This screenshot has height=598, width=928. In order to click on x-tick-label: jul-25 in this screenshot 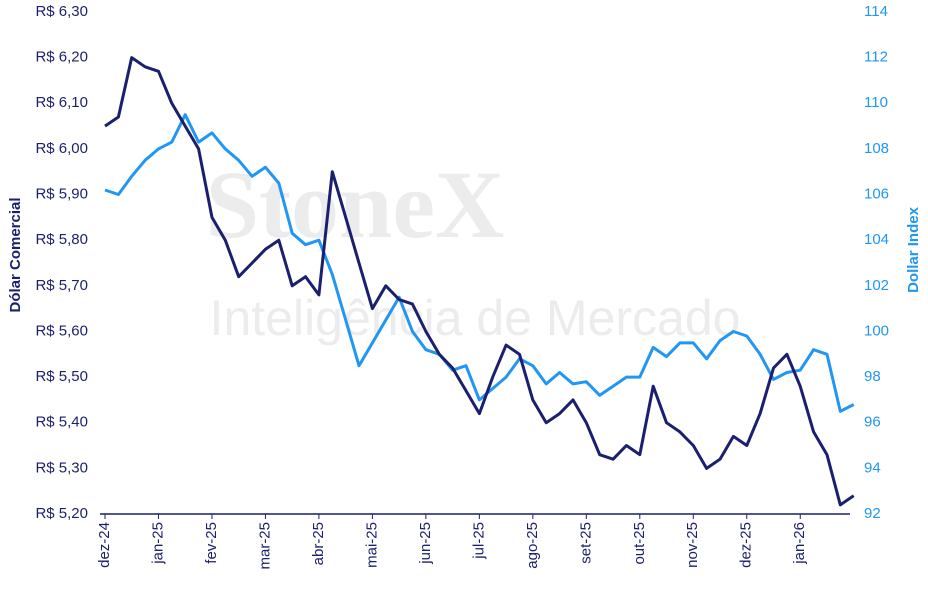, I will do `click(478, 541)`.